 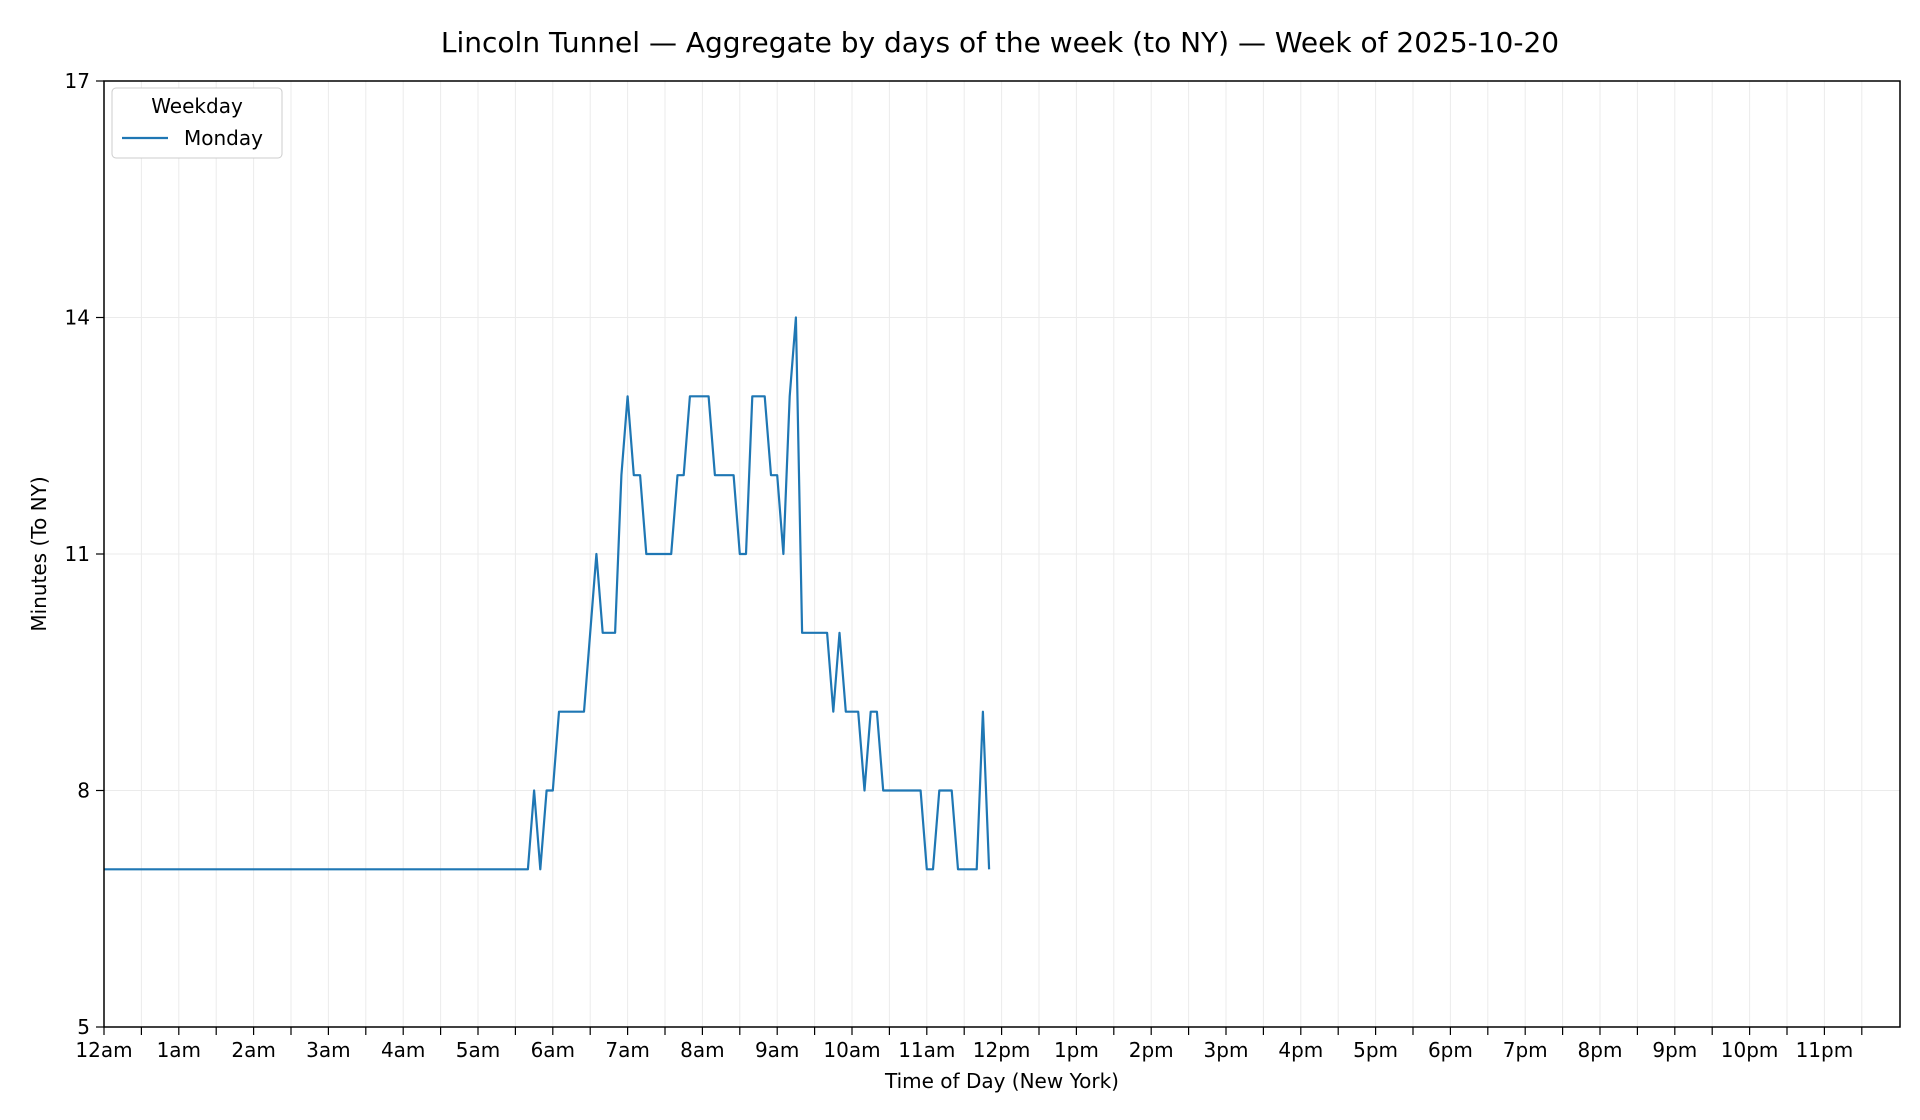 I want to click on legend-title: Weekday, so click(x=197, y=106).